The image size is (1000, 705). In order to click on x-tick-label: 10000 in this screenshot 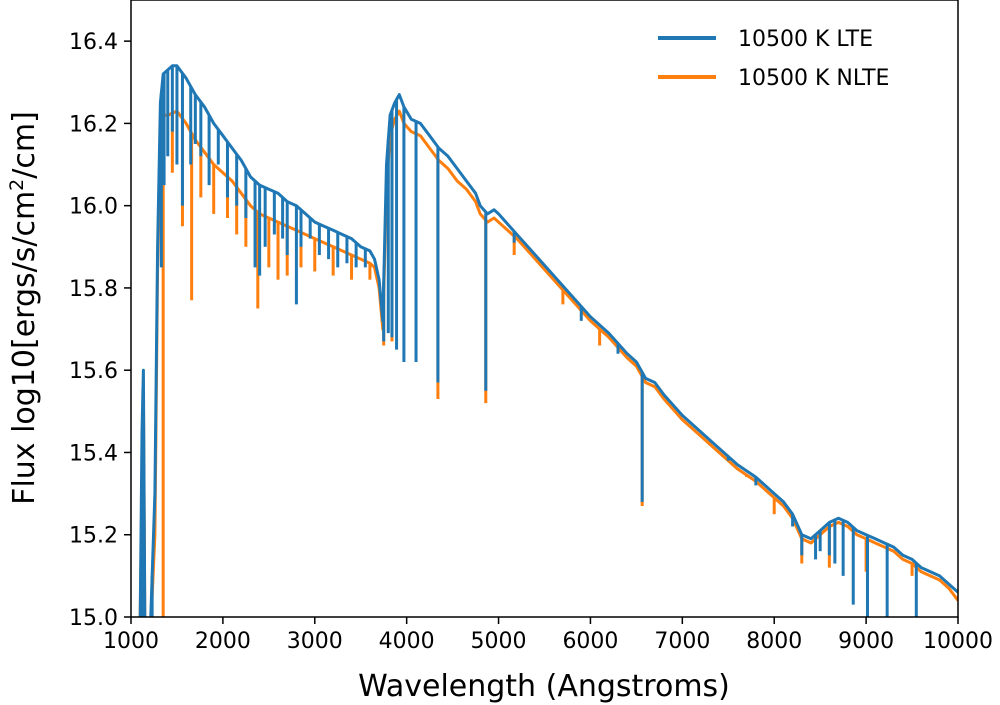, I will do `click(958, 641)`.